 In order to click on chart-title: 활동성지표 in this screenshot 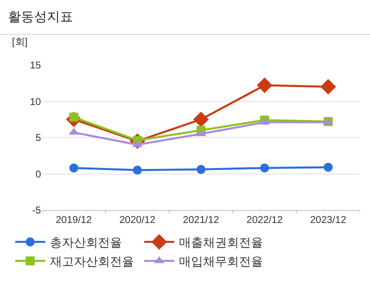, I will do `click(185, 17)`.